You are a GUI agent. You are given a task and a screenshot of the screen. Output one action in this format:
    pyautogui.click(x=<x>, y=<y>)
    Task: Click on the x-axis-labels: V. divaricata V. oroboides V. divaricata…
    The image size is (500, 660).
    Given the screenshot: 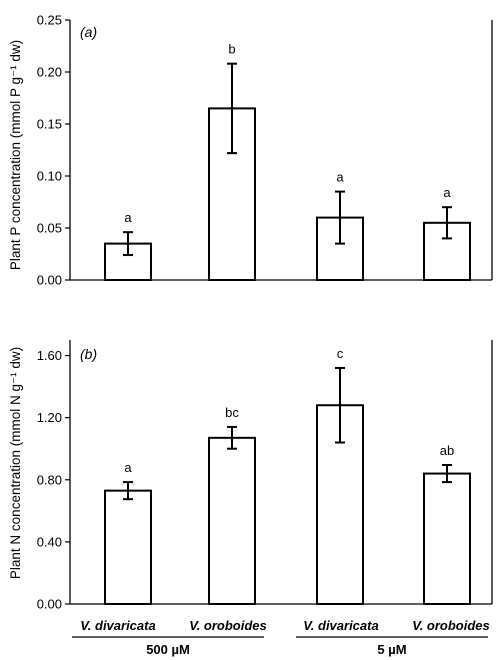 What is the action you would take?
    pyautogui.click(x=281, y=637)
    